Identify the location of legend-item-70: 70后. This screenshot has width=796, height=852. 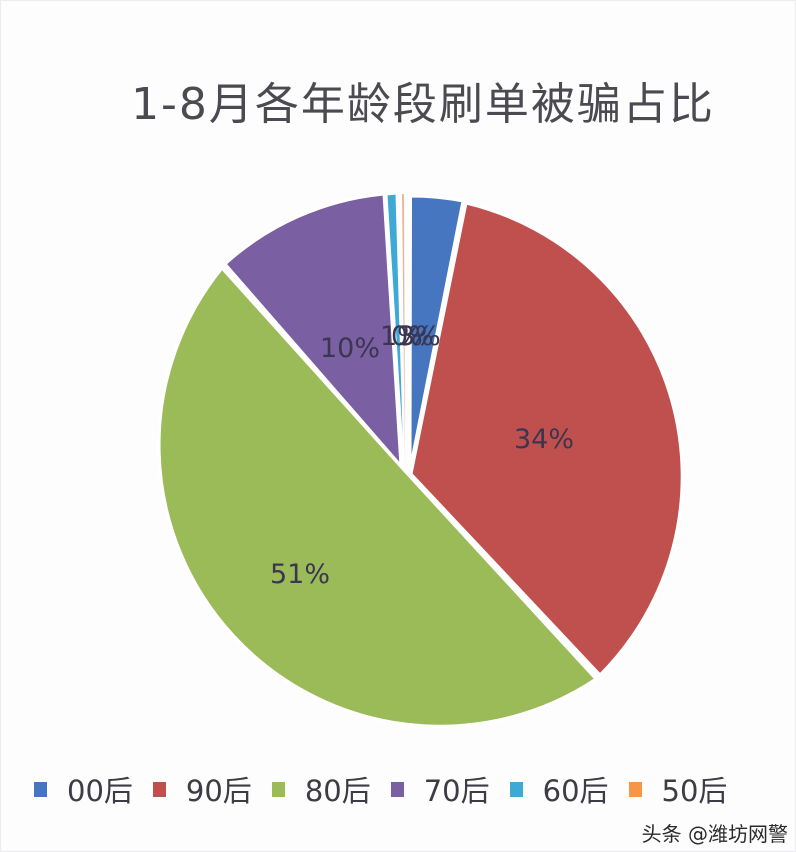
(440, 789).